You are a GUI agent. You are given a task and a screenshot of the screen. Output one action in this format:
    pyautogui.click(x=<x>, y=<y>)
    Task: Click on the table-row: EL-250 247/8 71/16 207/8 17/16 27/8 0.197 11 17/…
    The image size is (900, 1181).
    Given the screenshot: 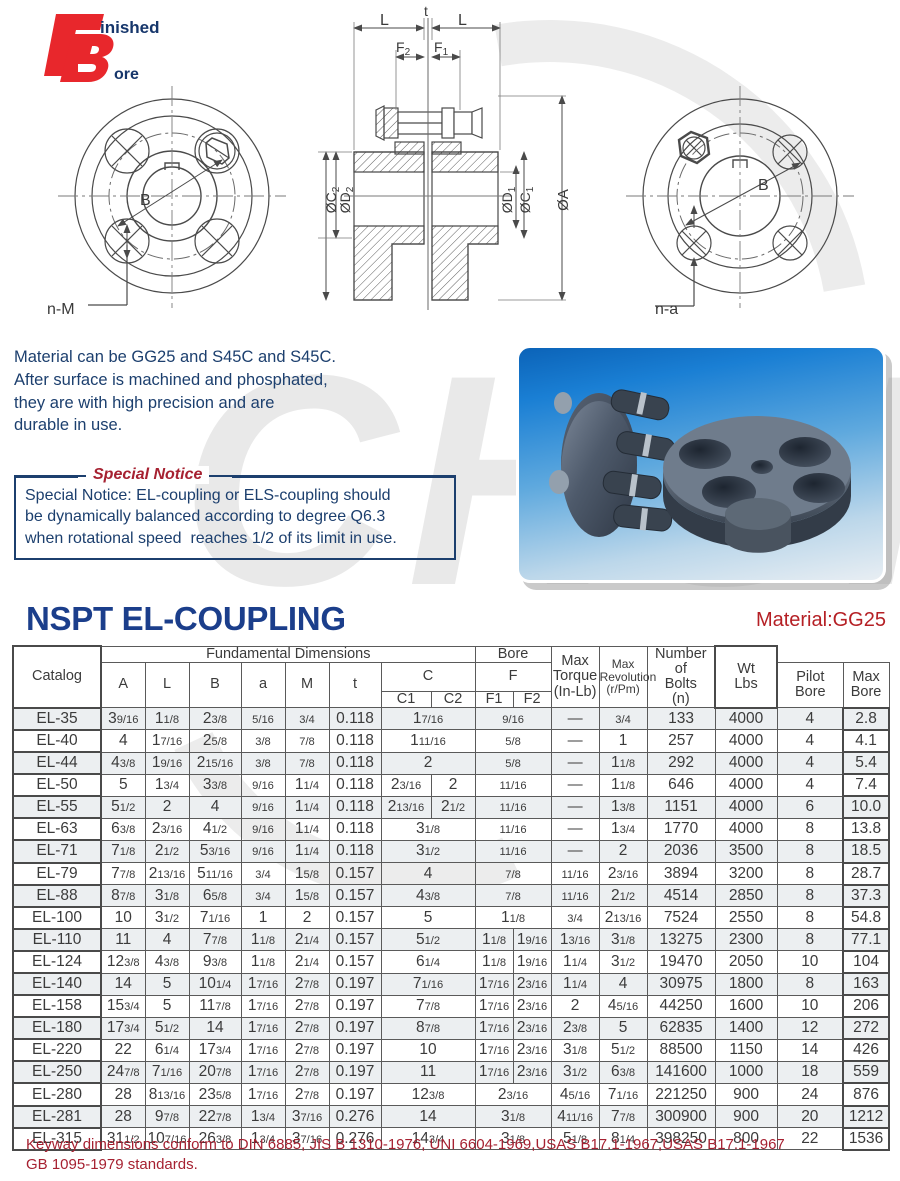 What is the action you would take?
    pyautogui.click(x=451, y=1072)
    